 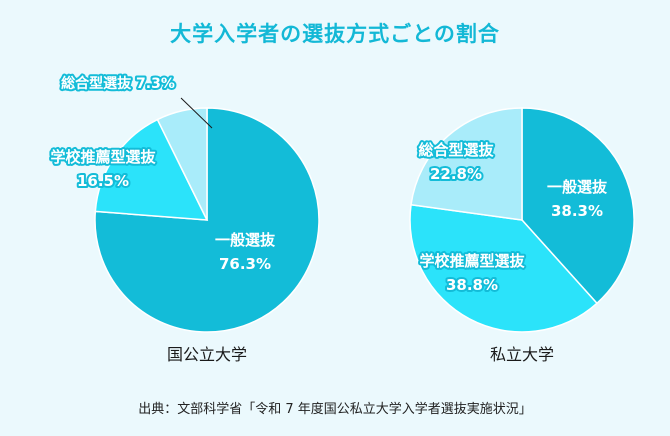 I want to click on source-note: 出典：文部科学省「令和 7 年度国公私立大学入学者選抜実施状況」, so click(x=335, y=409).